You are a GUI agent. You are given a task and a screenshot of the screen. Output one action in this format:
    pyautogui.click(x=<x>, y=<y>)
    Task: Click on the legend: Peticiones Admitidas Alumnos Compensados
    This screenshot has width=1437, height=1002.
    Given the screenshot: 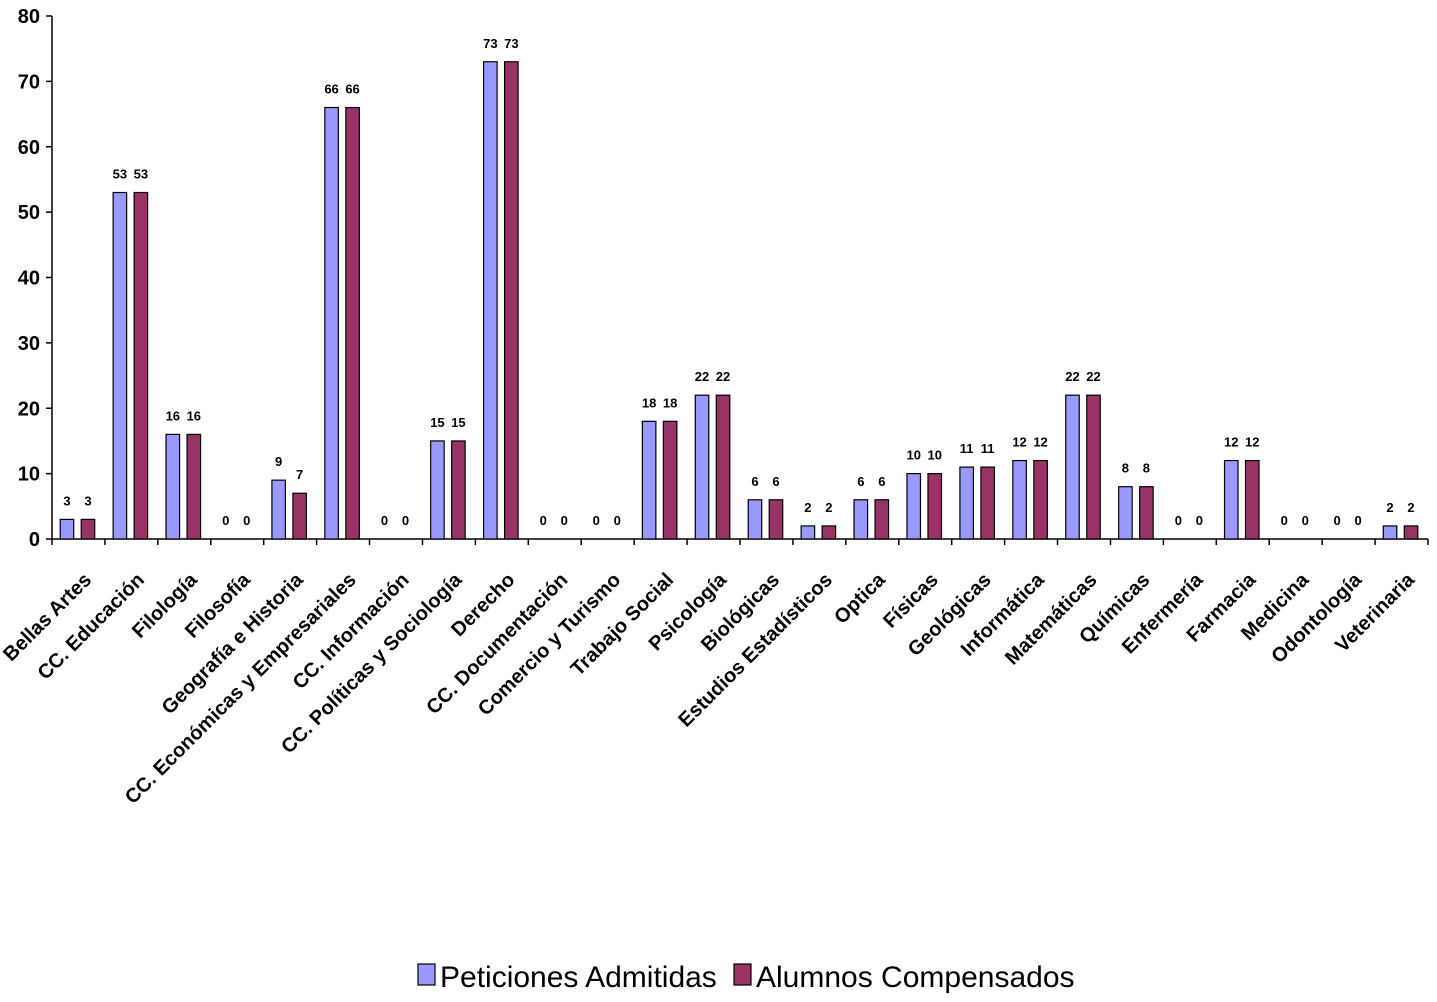 What is the action you would take?
    pyautogui.click(x=746, y=977)
    